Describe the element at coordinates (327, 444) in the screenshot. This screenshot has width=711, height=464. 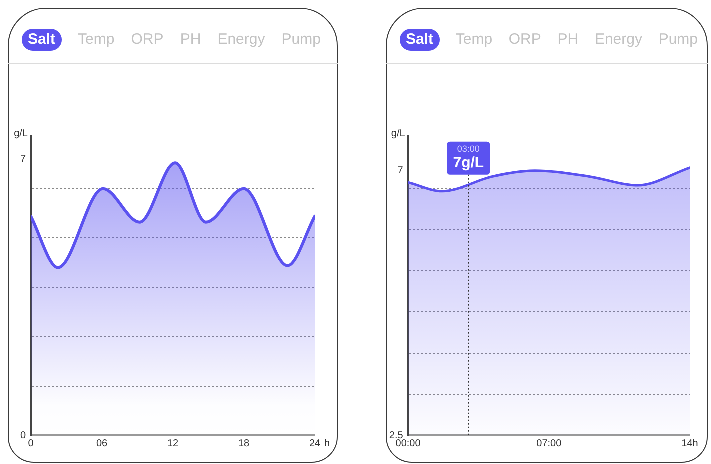
I see `x-axis-title: h` at that location.